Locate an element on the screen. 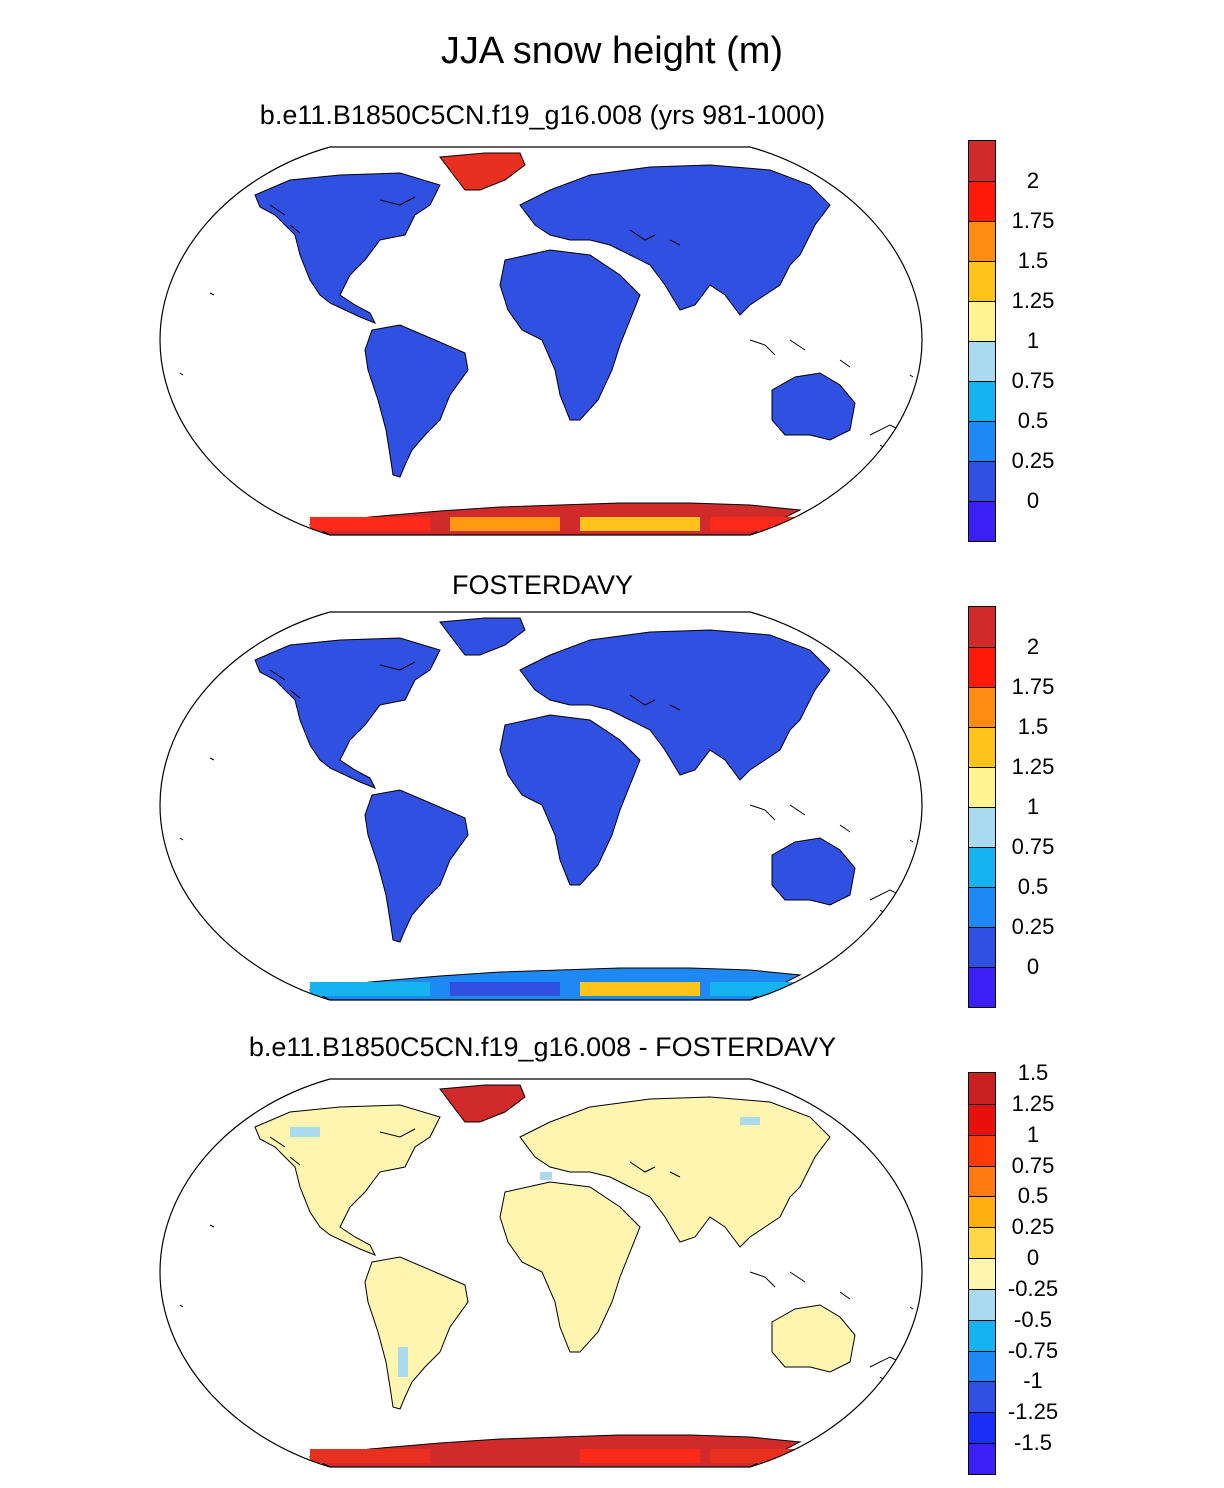 The width and height of the screenshot is (1224, 1488). panel-title-obs: FOSTERDAVY is located at coordinates (542, 585).